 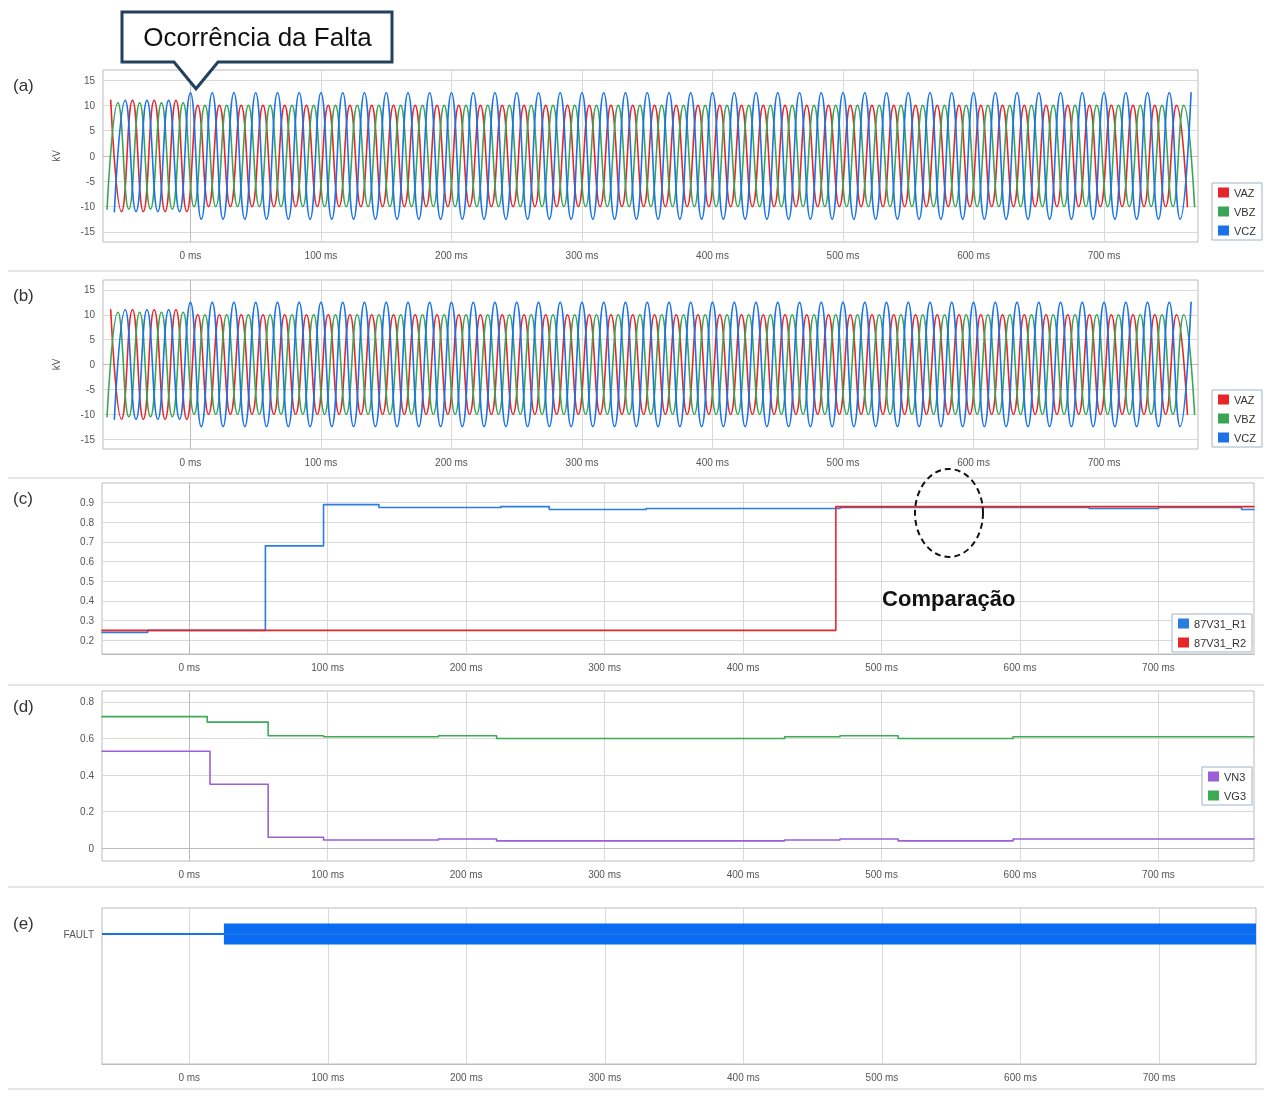 I want to click on chart-title: (a), so click(x=23, y=85).